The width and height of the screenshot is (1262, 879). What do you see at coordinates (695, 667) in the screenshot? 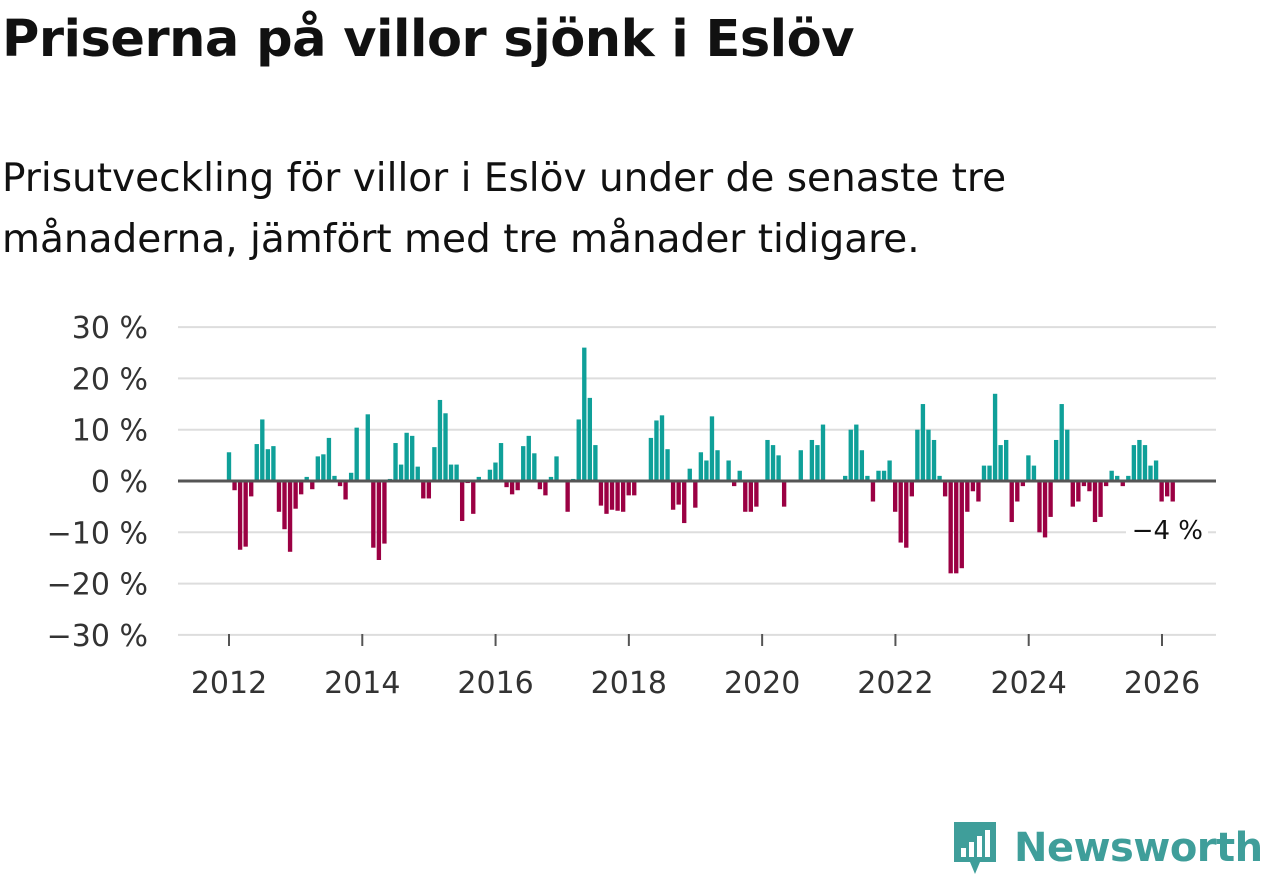
I see `x-axis-ticks: 2012 2014 2016 2018 2020 2022 2024 2026` at bounding box center [695, 667].